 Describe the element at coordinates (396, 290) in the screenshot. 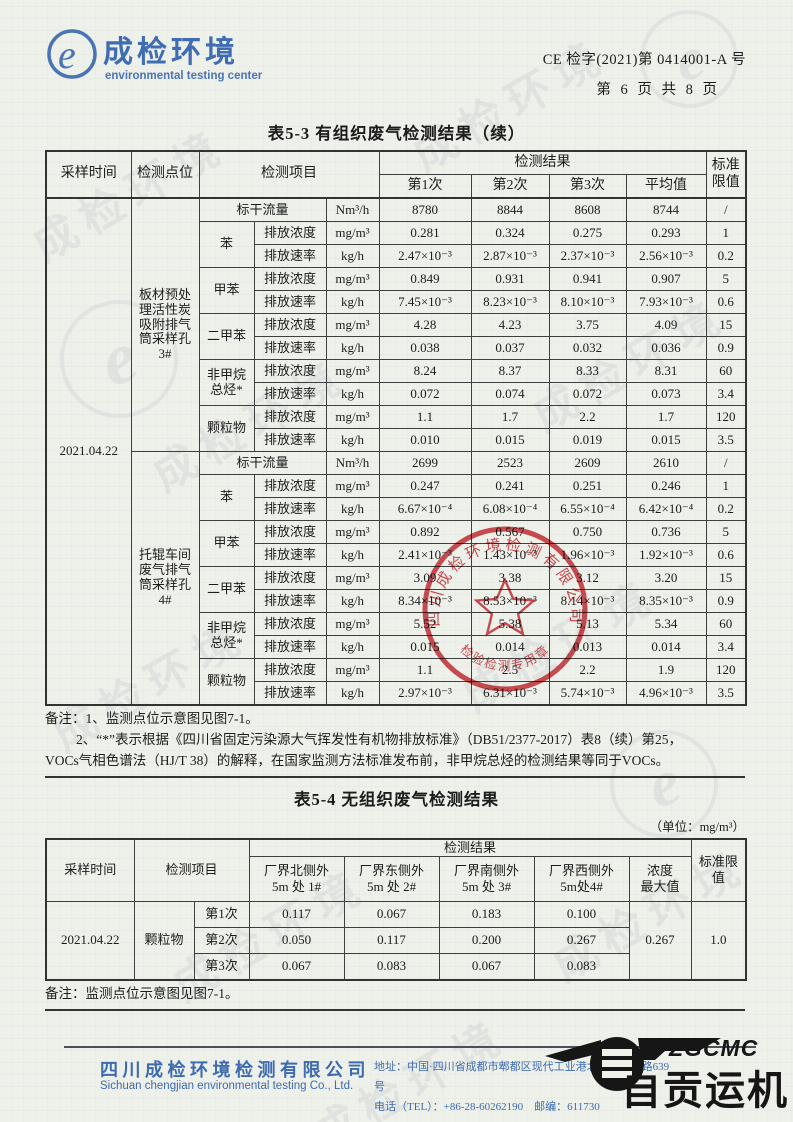

I see `table-row: 甲苯 排放浓度 mg/m³ 0.849 0.931 0.941 0.907 5` at that location.